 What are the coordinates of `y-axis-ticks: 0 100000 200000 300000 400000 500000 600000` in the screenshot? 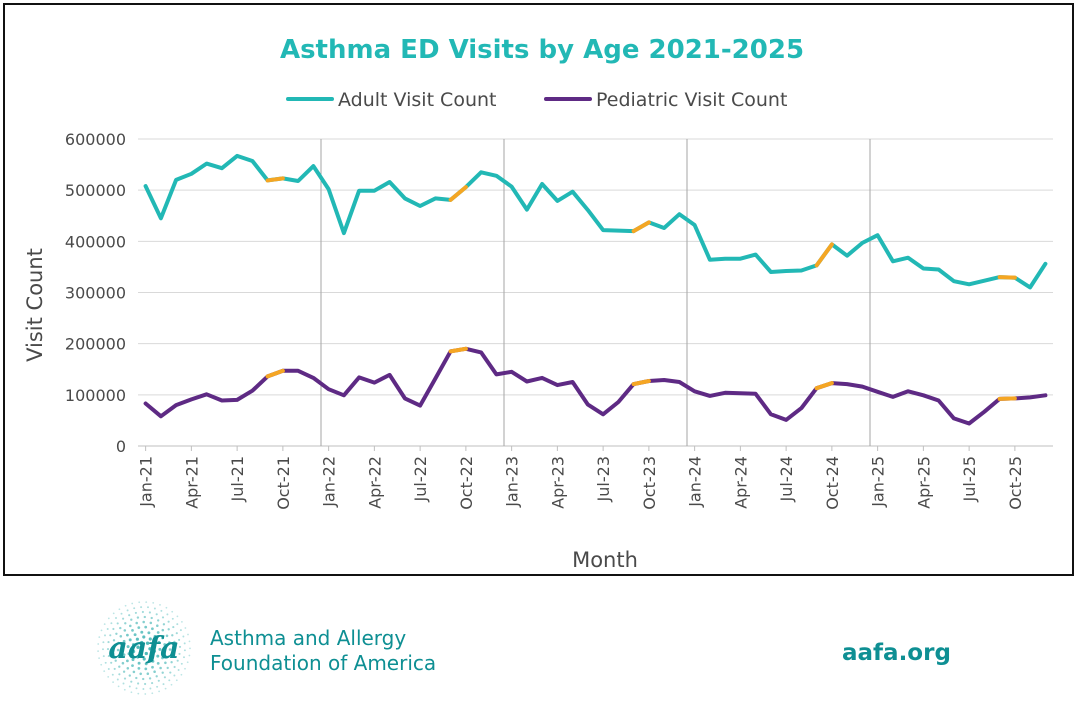 It's located at (95, 293).